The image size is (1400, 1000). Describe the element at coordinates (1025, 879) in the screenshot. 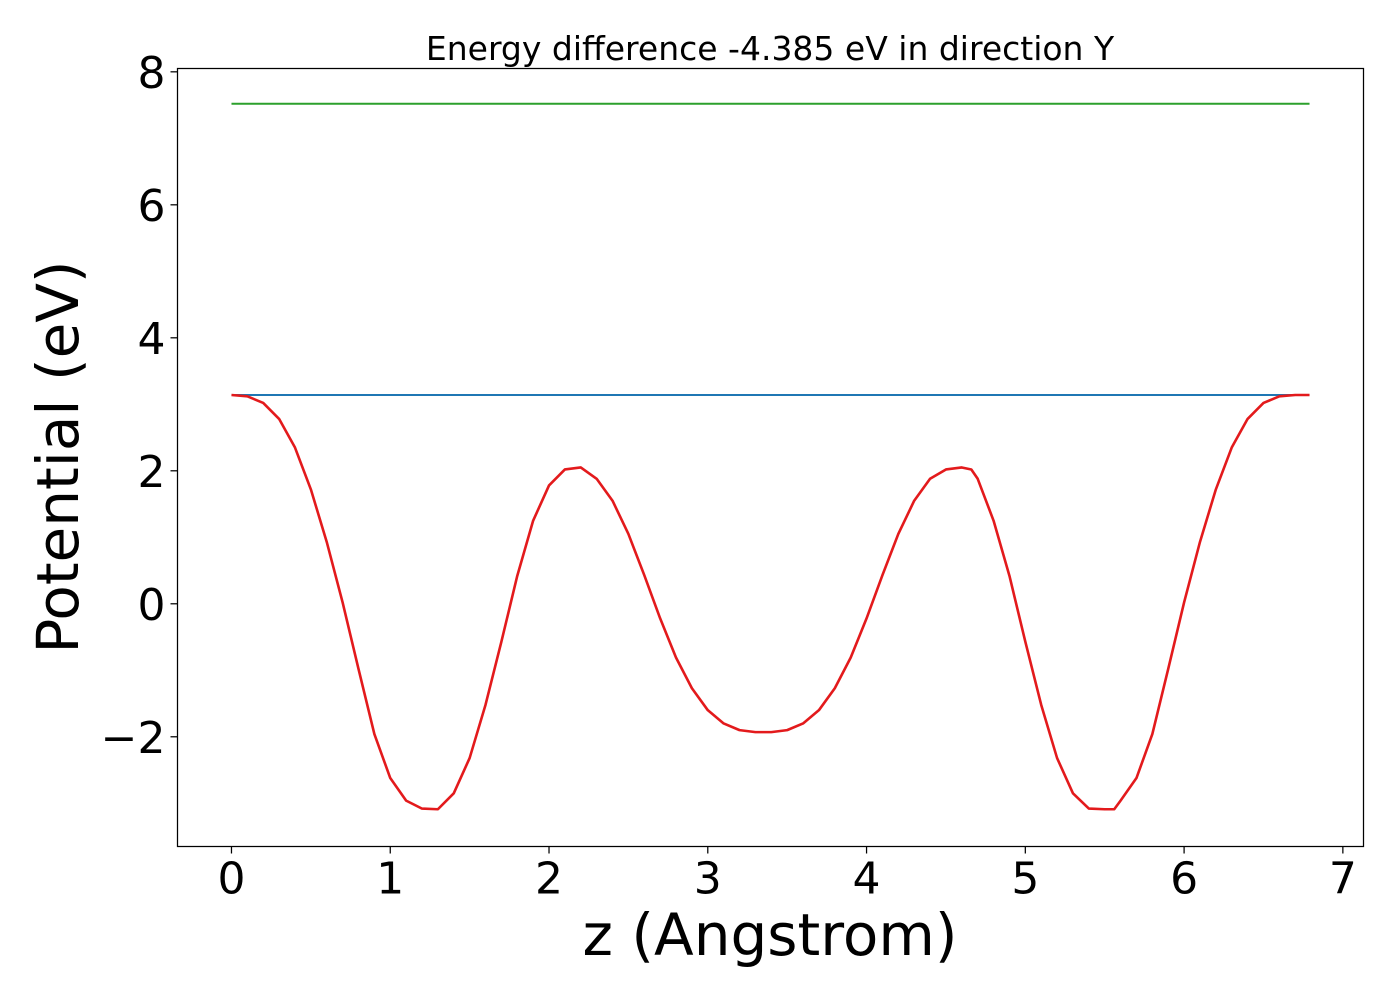

I see `x-tick-label: 5` at that location.